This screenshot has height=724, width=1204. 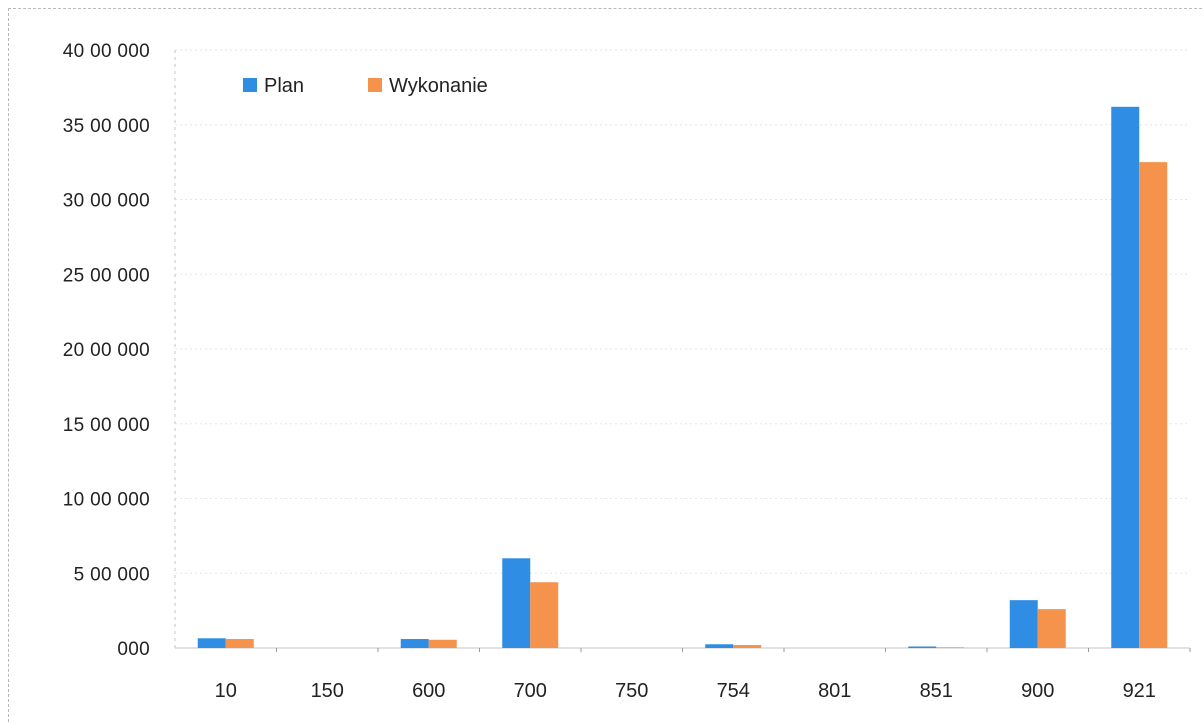 What do you see at coordinates (106, 500) in the screenshot?
I see `y-tick-label: 10 00 000` at bounding box center [106, 500].